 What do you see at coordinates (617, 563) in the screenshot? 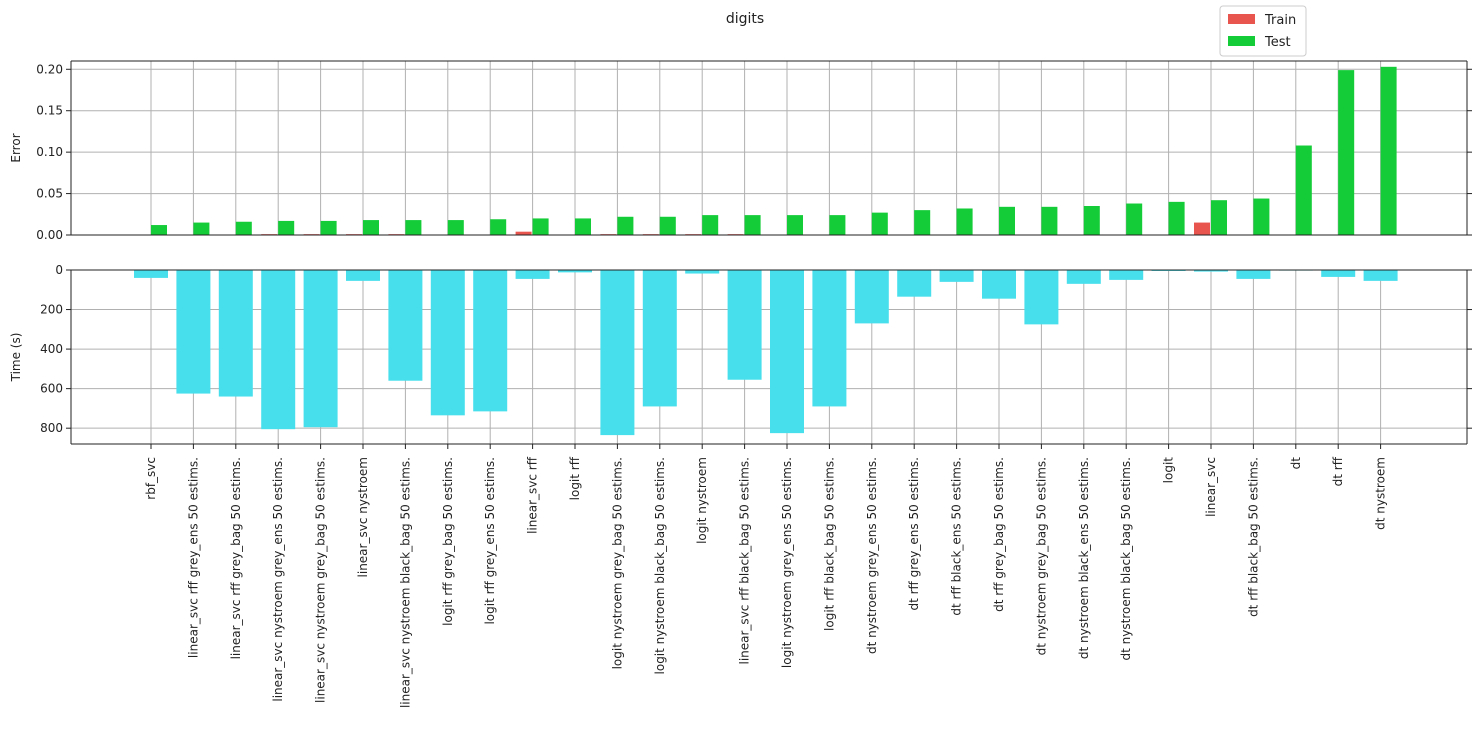
I see `x-tick-label: logit nystroem grey_bag 50 estims.` at bounding box center [617, 563].